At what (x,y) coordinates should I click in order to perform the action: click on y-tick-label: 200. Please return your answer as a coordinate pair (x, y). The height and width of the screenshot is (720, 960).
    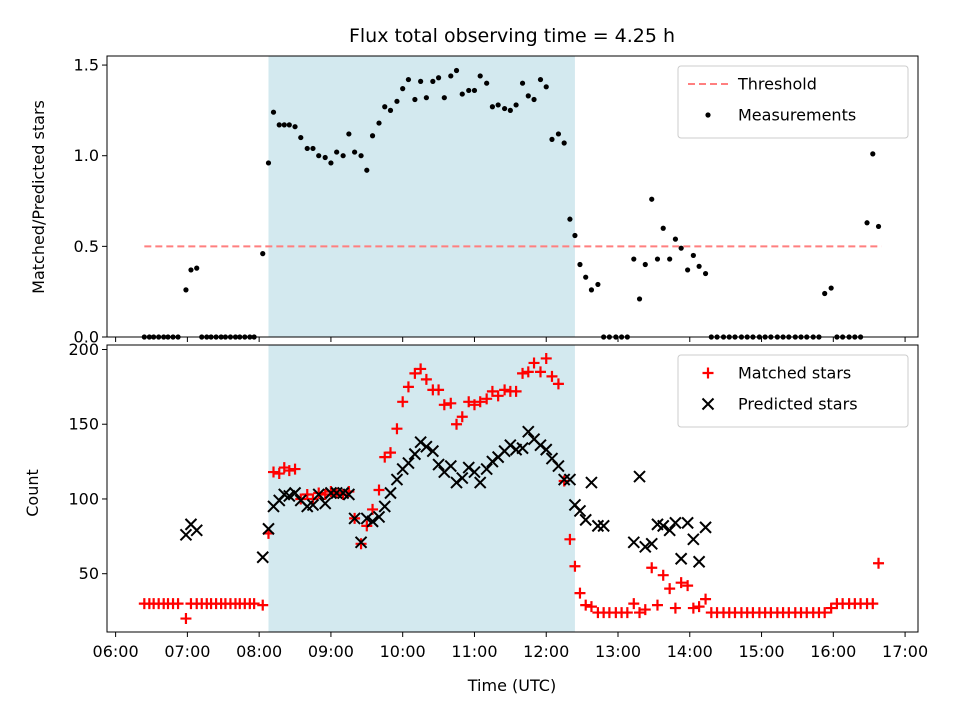
    Looking at the image, I should click on (83, 349).